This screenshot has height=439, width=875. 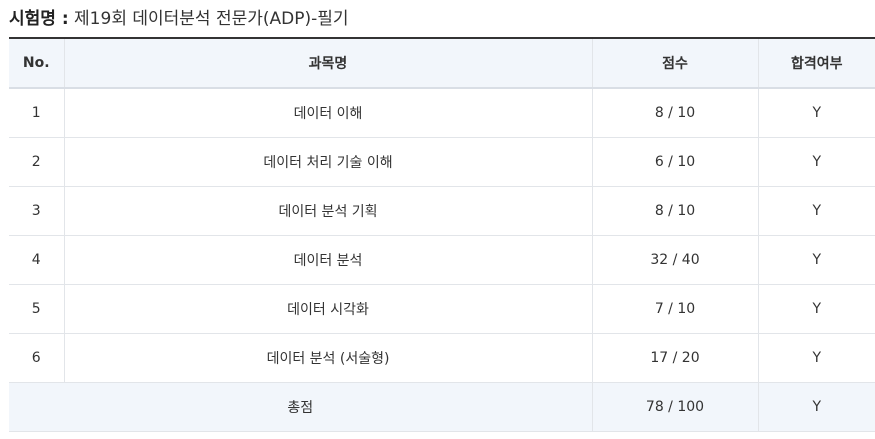 I want to click on column-header-pass: 합격여부, so click(x=816, y=63).